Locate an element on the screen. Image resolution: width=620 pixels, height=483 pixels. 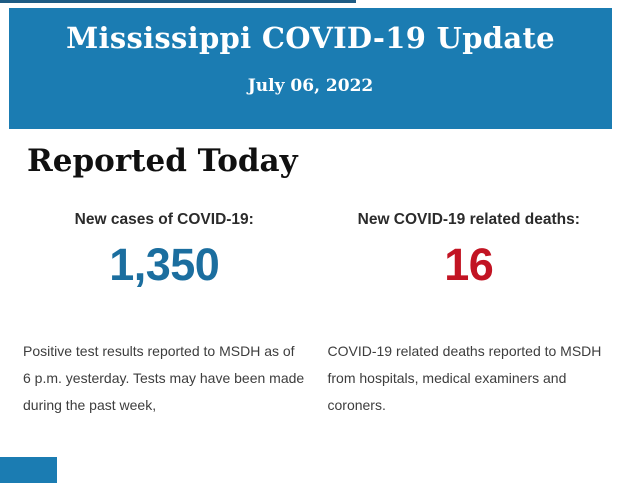
newsletter-title: Mississippi COVID-19 Update is located at coordinates (310, 38).